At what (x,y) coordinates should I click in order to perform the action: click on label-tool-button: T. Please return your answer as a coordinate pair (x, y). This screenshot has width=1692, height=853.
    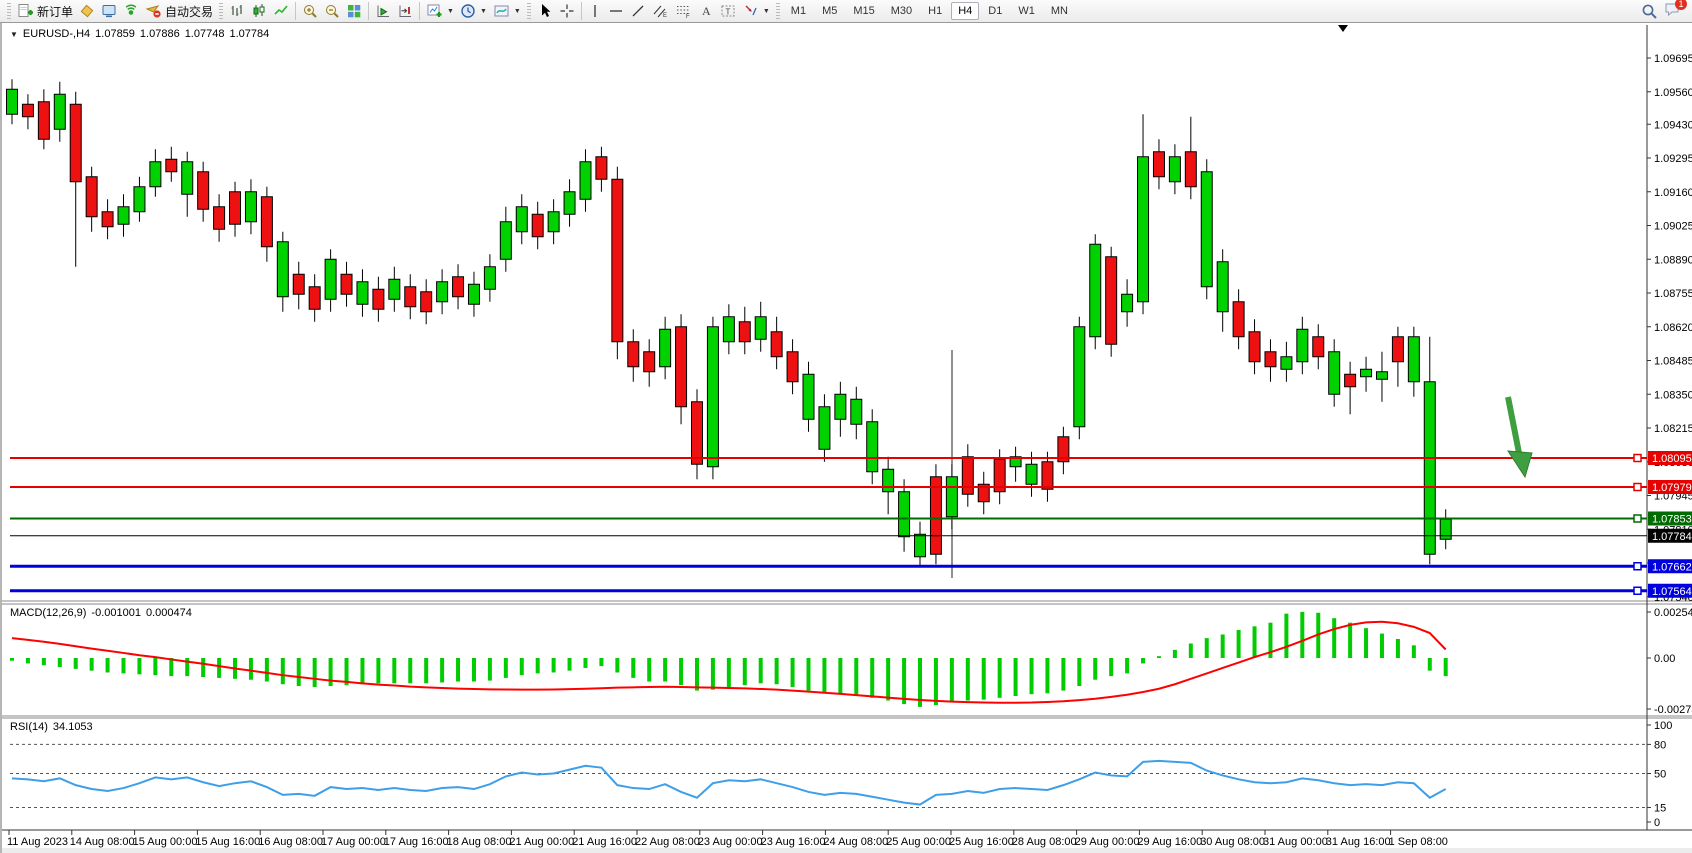
    Looking at the image, I should click on (728, 11).